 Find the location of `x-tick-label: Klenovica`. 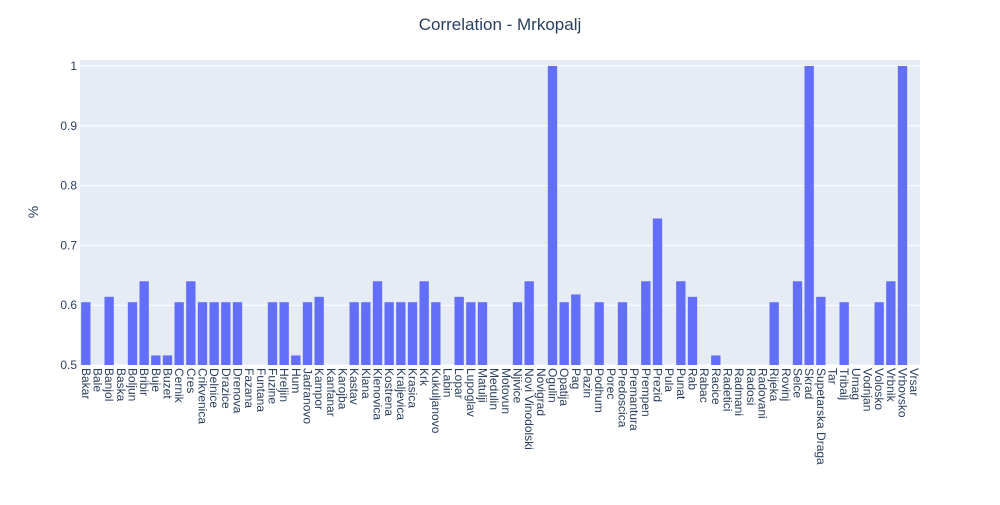

x-tick-label: Klenovica is located at coordinates (378, 394).